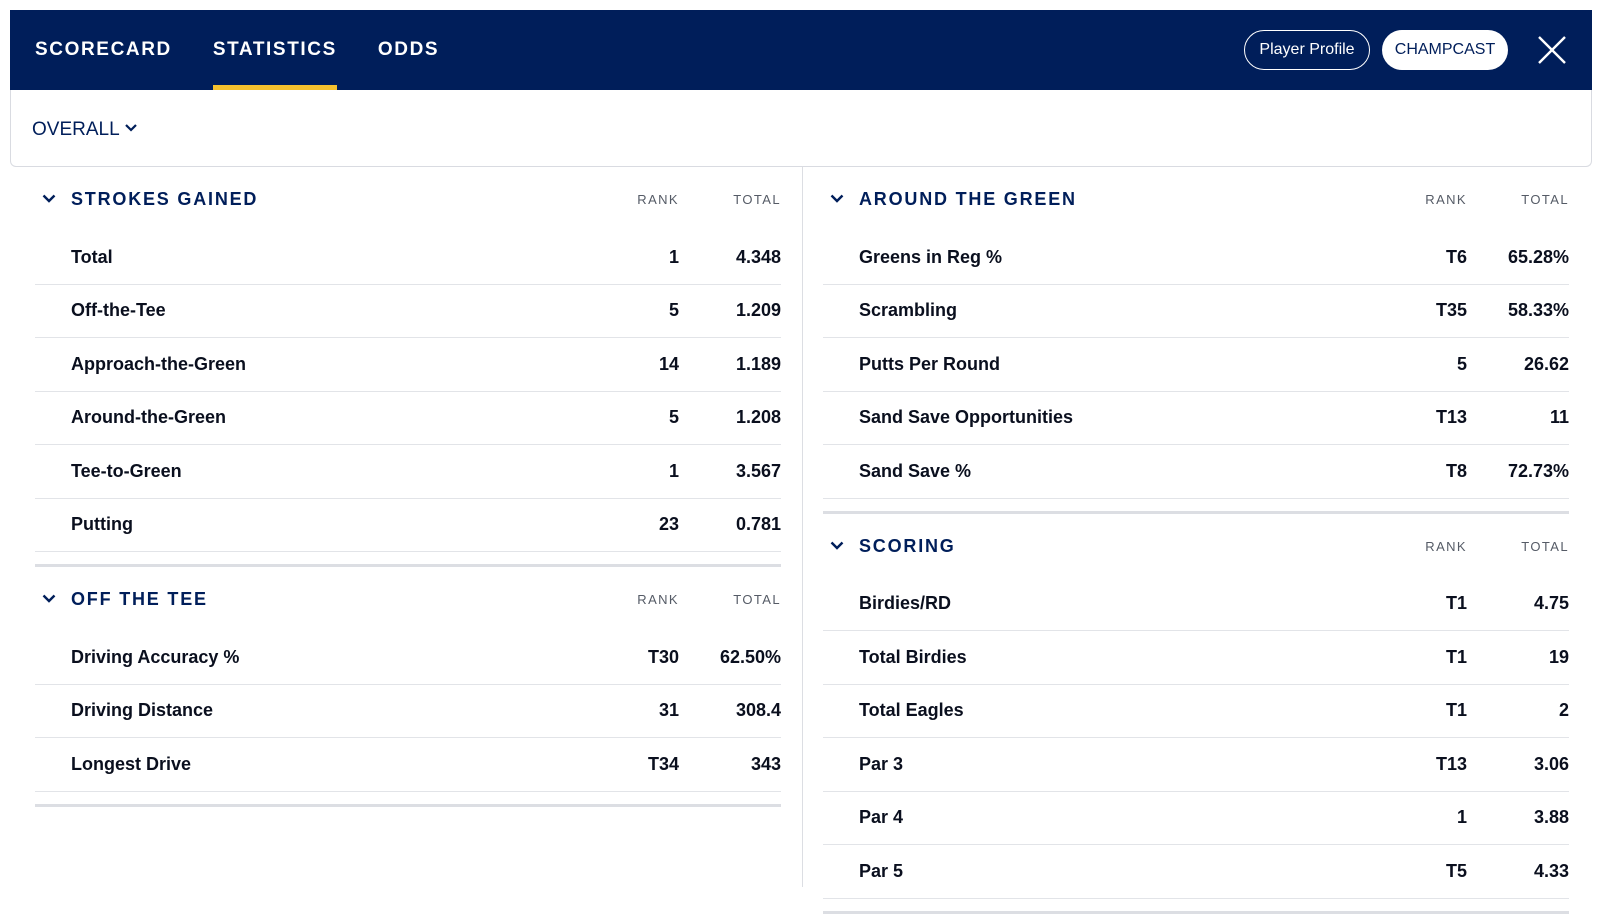 The width and height of the screenshot is (1600, 914). I want to click on column-divider, so click(802, 527).